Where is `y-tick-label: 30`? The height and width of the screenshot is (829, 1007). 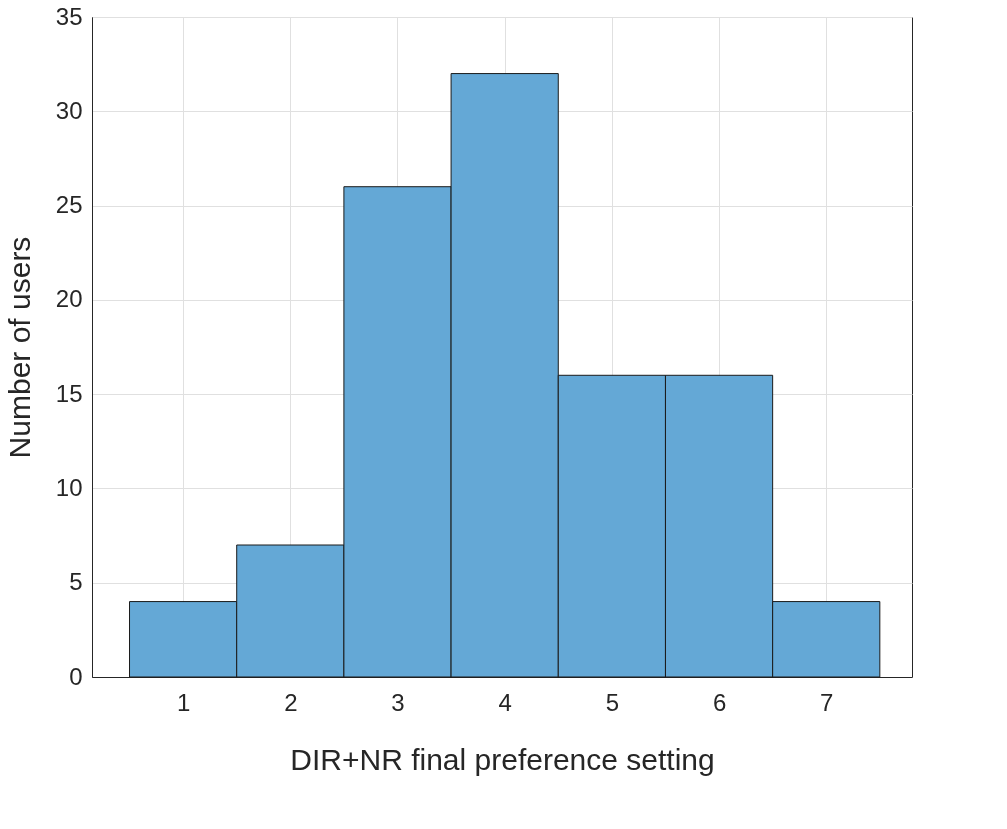
y-tick-label: 30 is located at coordinates (69, 110).